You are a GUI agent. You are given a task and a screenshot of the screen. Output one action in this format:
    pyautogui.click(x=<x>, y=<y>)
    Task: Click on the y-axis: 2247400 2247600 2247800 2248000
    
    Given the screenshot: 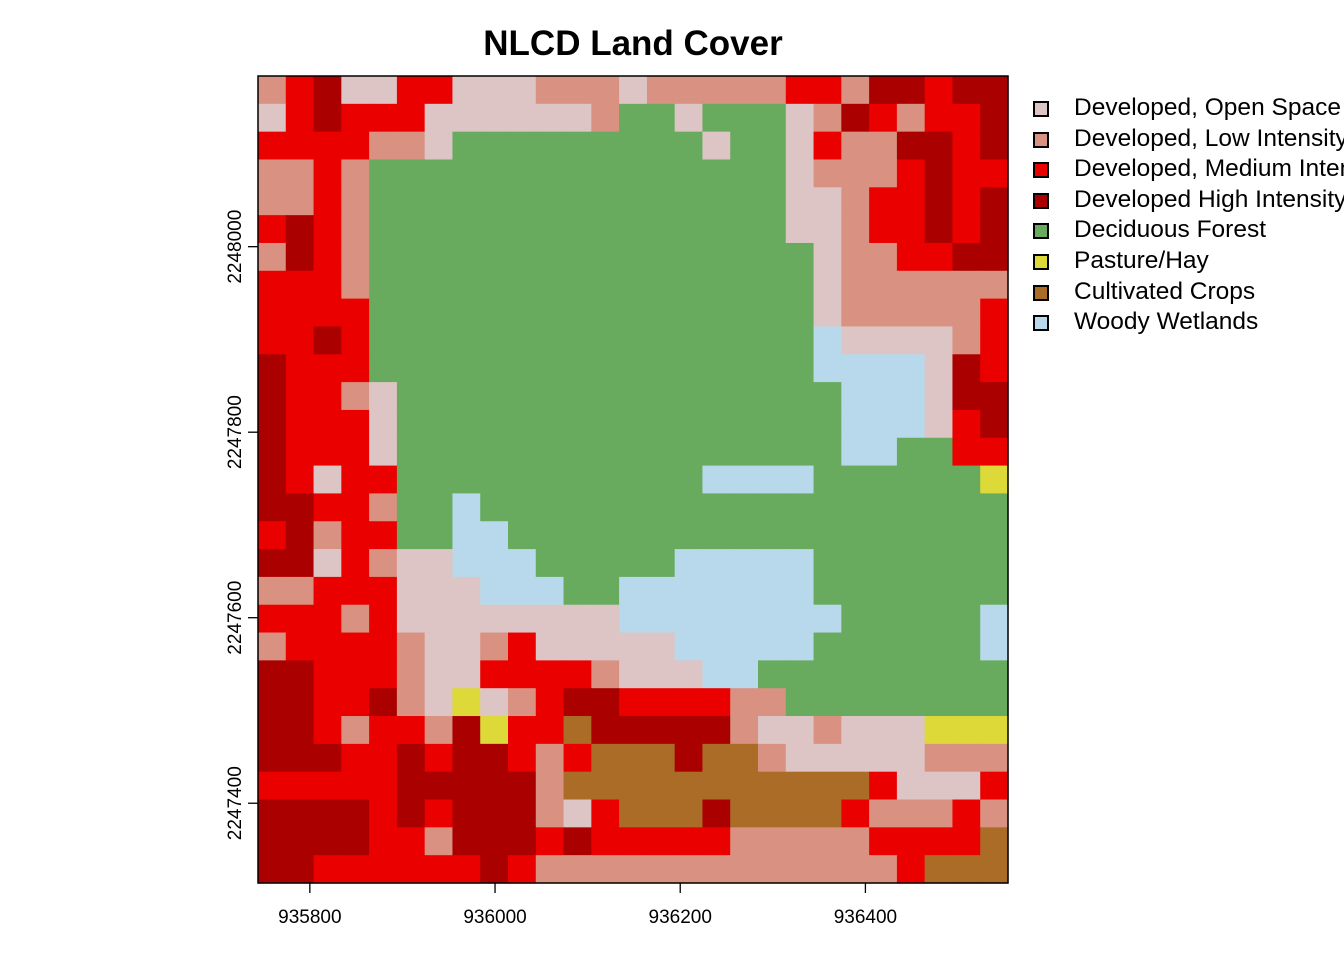 What is the action you would take?
    pyautogui.click(x=241, y=525)
    